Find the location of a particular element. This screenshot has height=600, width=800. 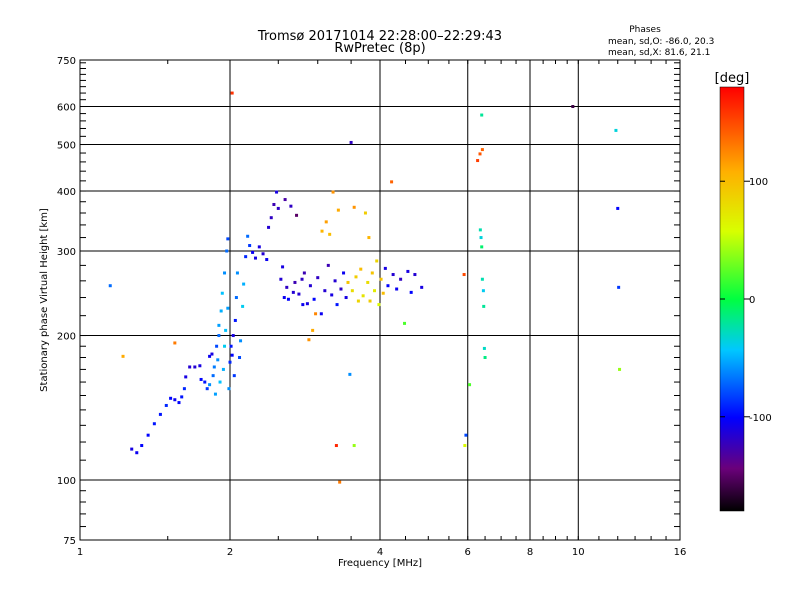

stats-x-line: mean, sd,X: 81.6, 21.1 is located at coordinates (659, 53).